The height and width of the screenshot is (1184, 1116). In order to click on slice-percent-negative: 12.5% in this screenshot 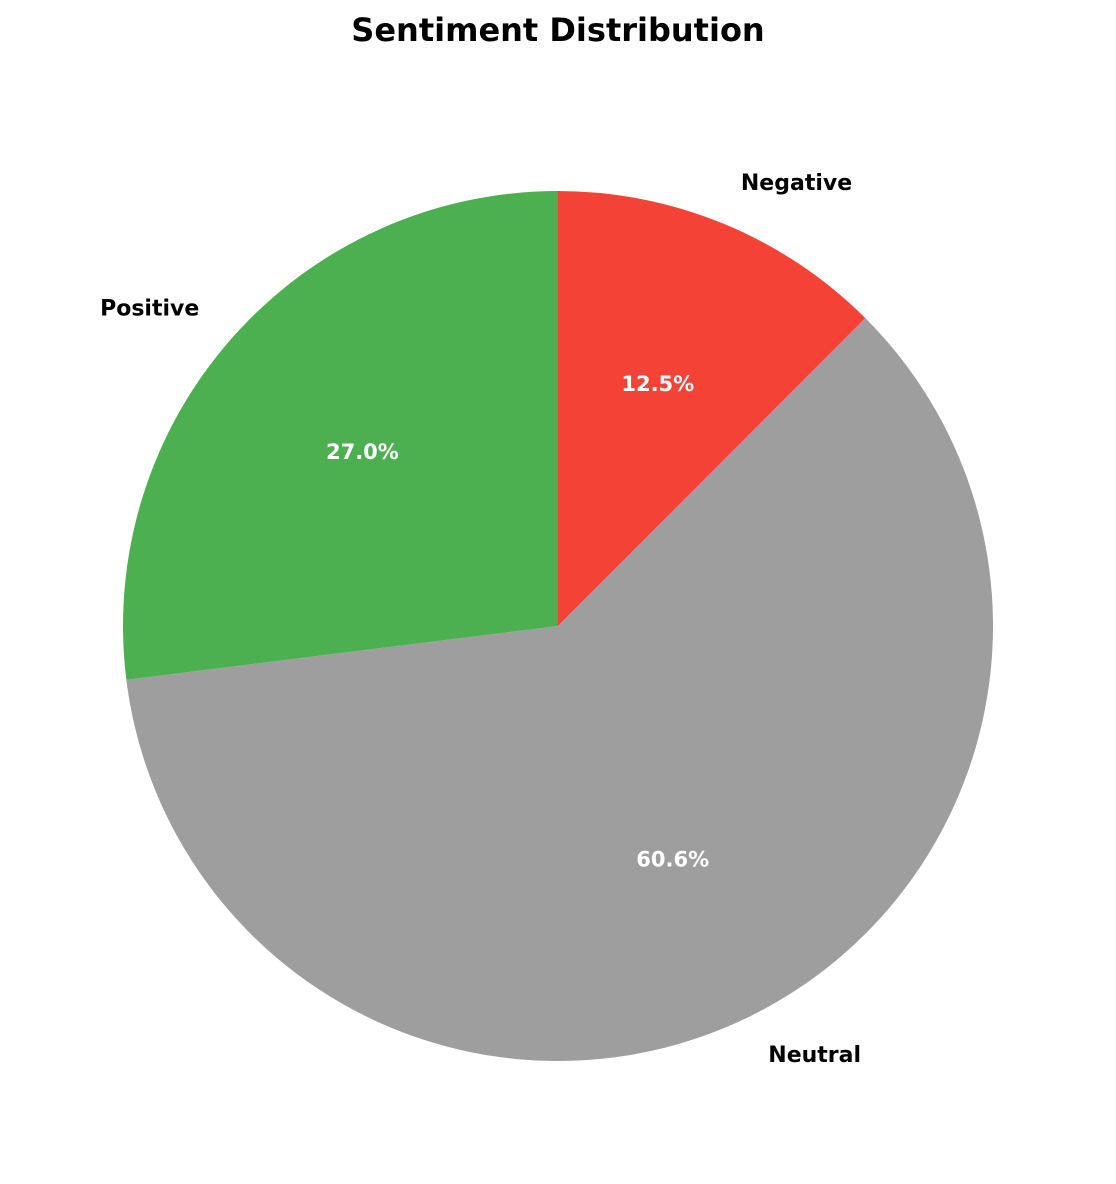, I will do `click(657, 384)`.